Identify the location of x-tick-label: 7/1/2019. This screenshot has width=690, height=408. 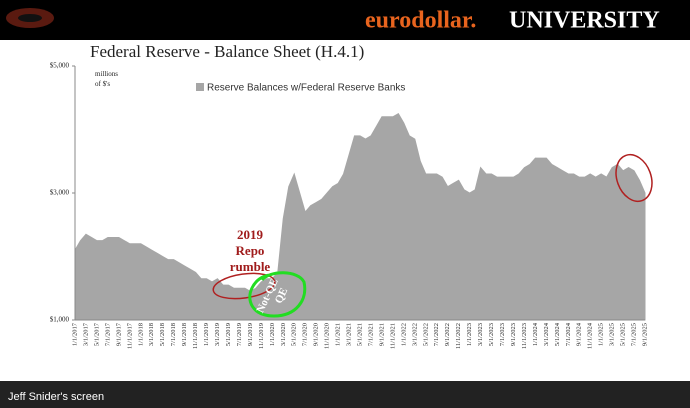
(239, 334).